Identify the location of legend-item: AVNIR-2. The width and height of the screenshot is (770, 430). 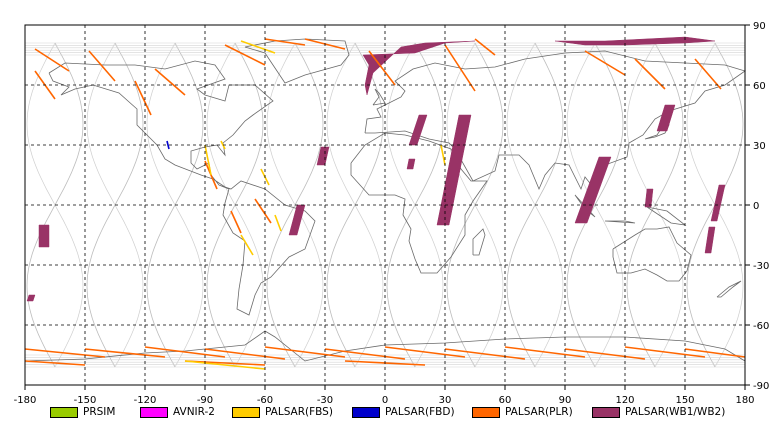
(177, 412).